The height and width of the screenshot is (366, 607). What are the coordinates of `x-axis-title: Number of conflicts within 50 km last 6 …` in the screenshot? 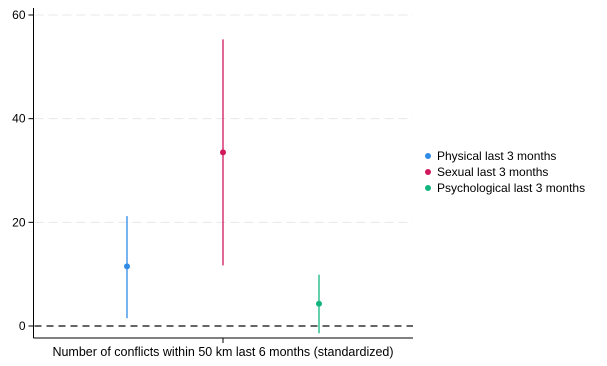 It's located at (222, 352).